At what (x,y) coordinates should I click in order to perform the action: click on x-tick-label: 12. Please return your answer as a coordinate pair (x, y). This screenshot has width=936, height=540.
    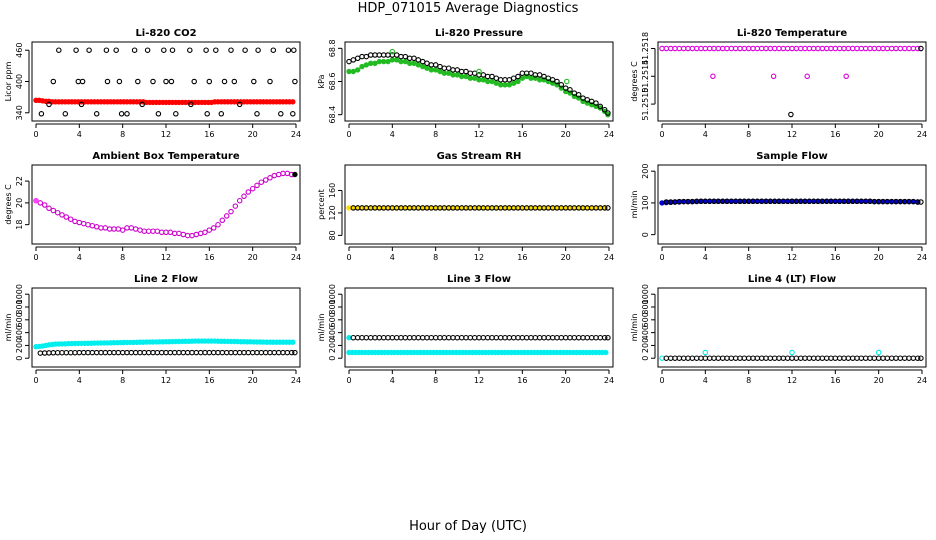
    Looking at the image, I should click on (166, 257).